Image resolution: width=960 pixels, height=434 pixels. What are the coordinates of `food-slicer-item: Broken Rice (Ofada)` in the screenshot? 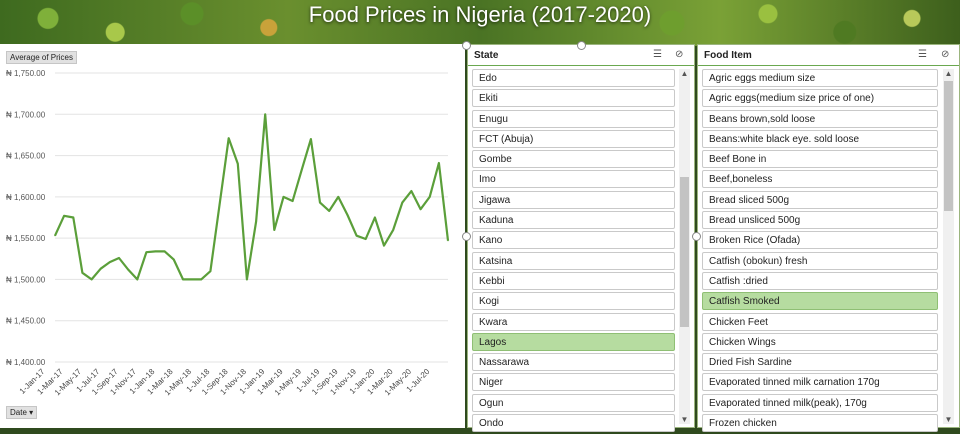 It's located at (820, 240).